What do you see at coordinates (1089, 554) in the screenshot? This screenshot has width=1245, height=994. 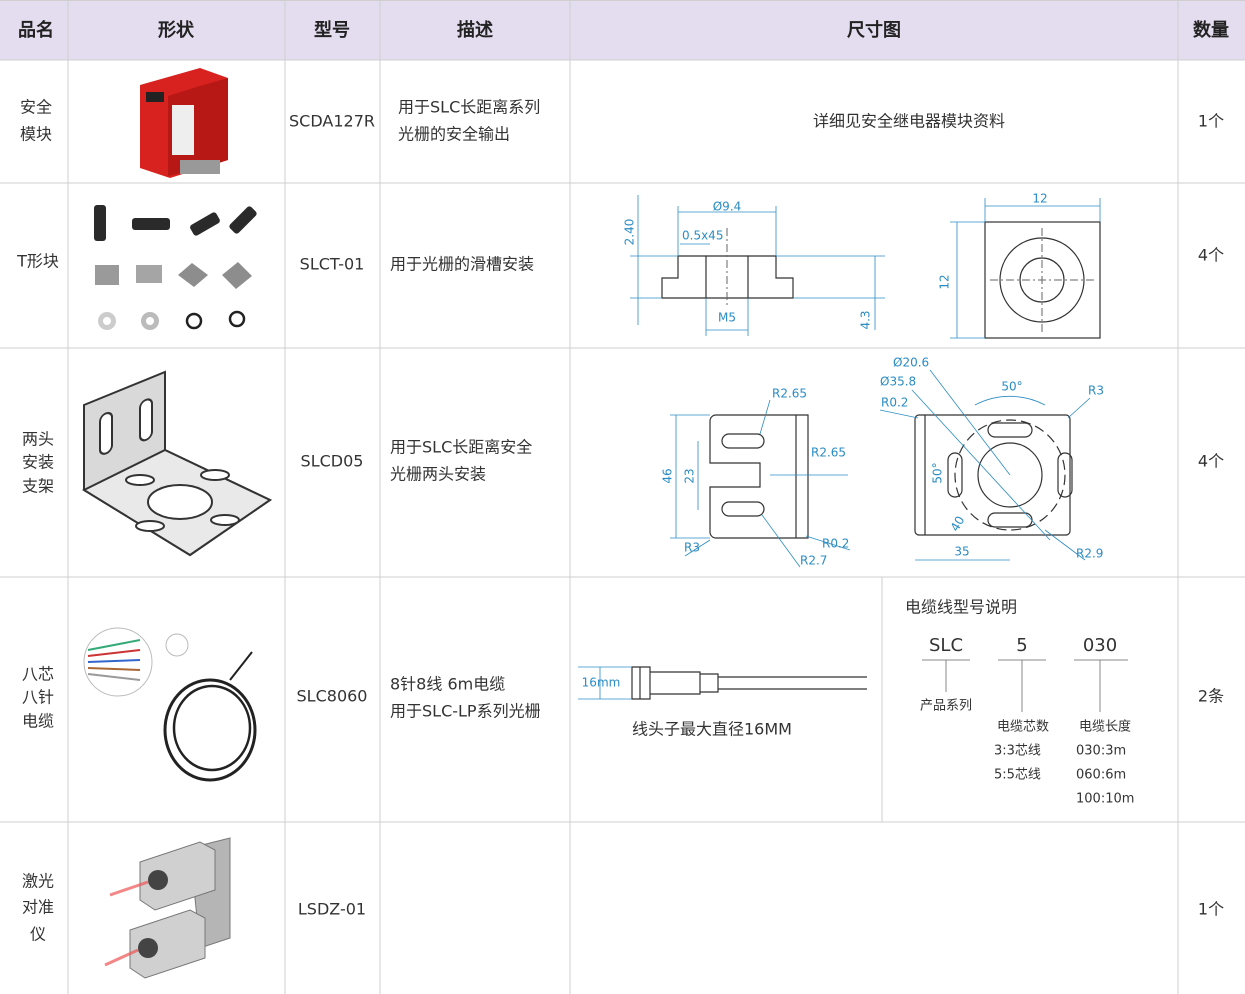 I see `bracket-drawing-text: R2.9` at bounding box center [1089, 554].